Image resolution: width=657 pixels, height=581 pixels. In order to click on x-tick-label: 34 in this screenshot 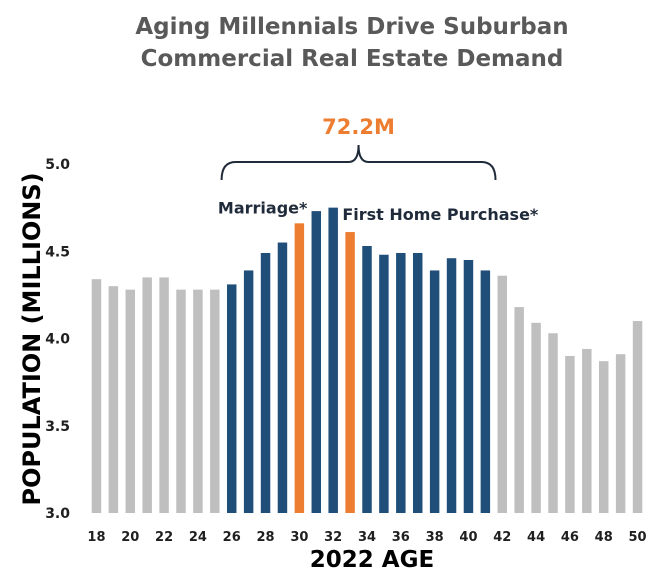, I will do `click(367, 537)`.